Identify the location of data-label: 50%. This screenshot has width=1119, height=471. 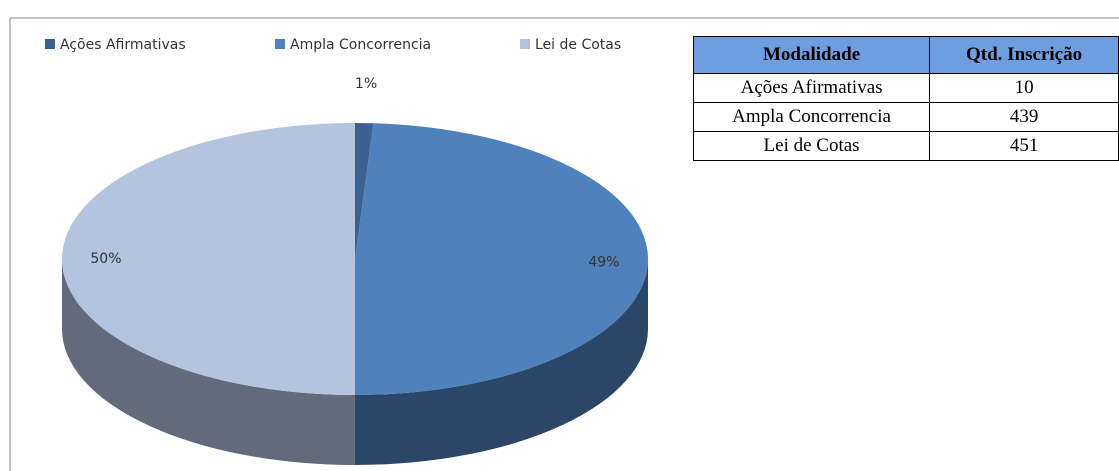
(105, 259).